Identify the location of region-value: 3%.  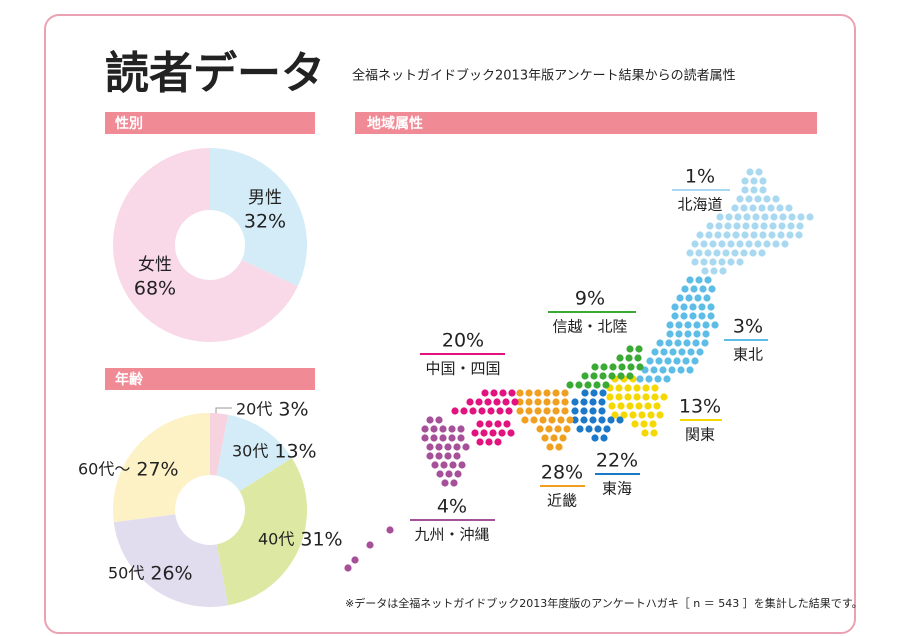
(748, 327).